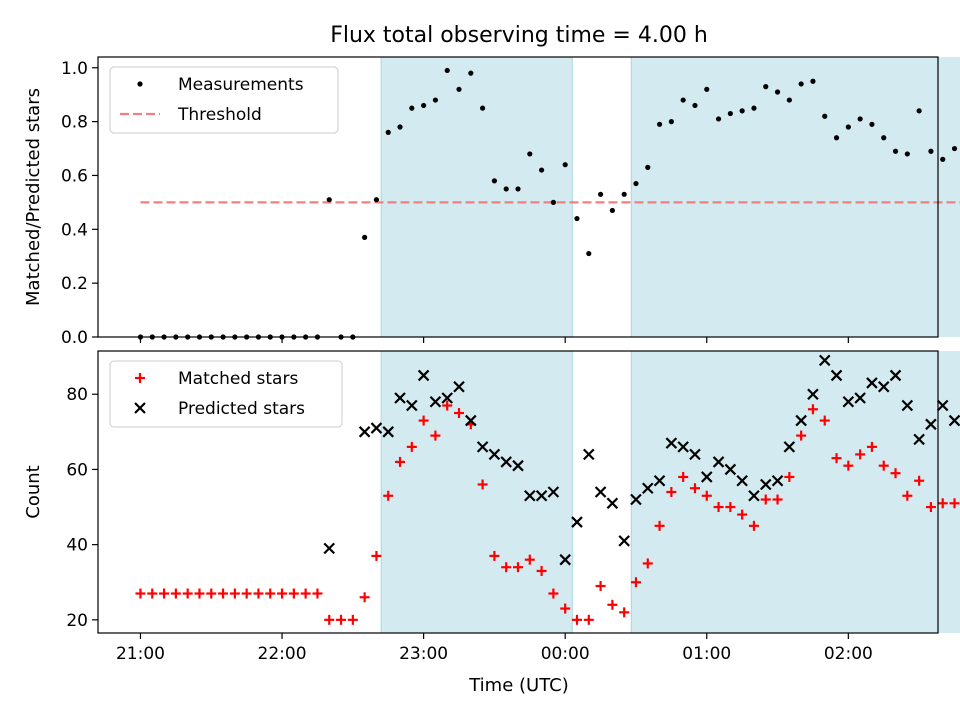 The image size is (960, 720). I want to click on top-y-axis-label: Matched/Predicted stars, so click(33, 197).